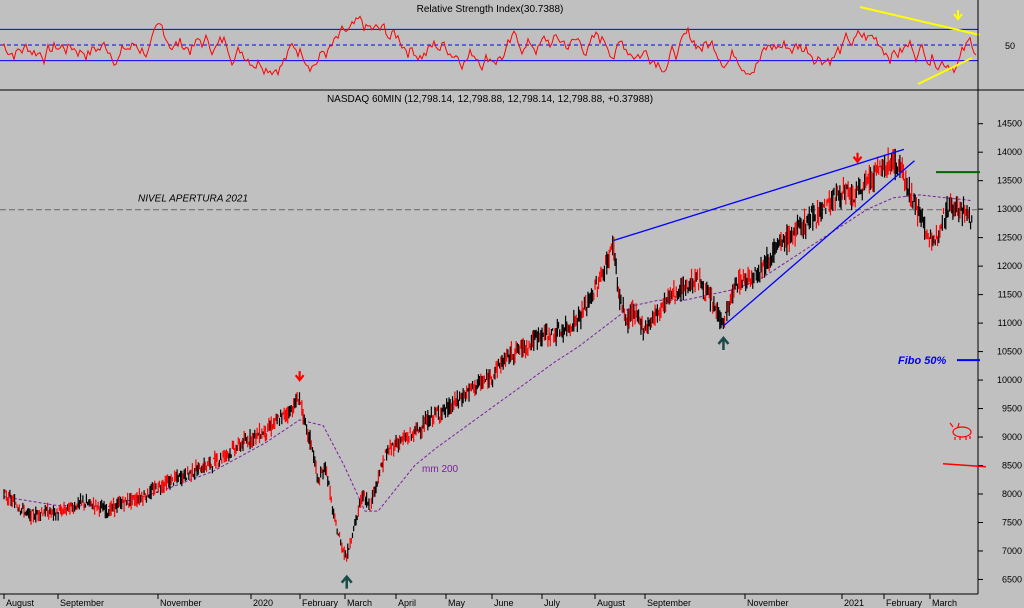 The width and height of the screenshot is (1024, 608). What do you see at coordinates (1012, 494) in the screenshot?
I see `y-tick-label: 8000` at bounding box center [1012, 494].